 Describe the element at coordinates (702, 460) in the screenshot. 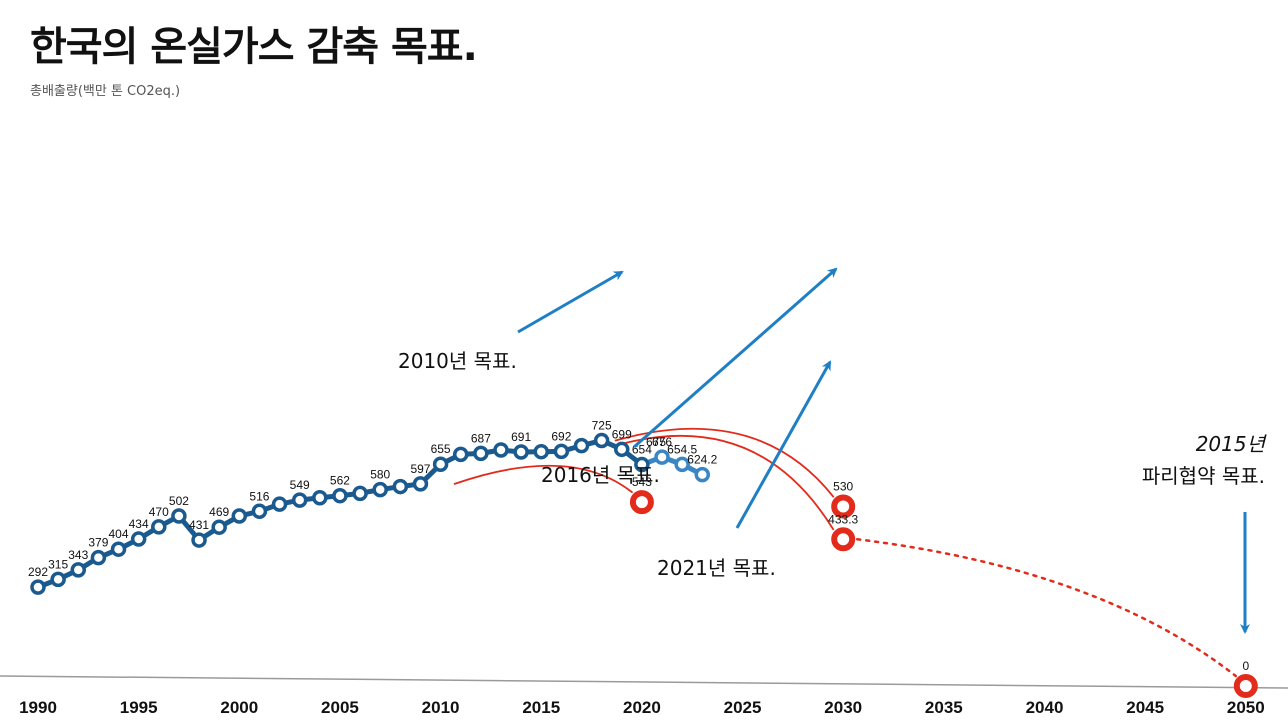

I see `data-label: 624.2` at that location.